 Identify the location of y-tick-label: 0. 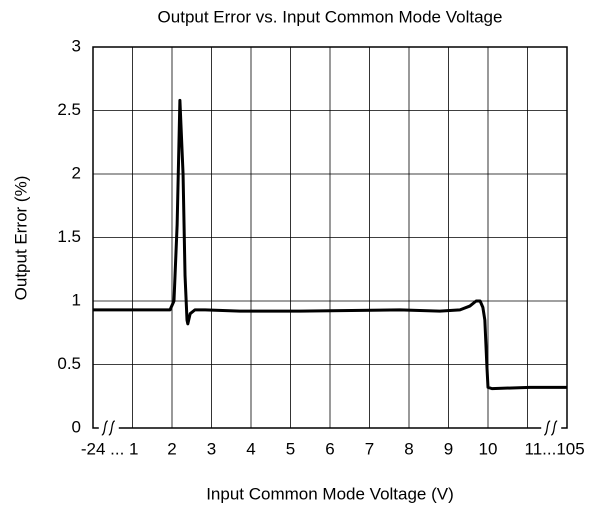
(76, 426).